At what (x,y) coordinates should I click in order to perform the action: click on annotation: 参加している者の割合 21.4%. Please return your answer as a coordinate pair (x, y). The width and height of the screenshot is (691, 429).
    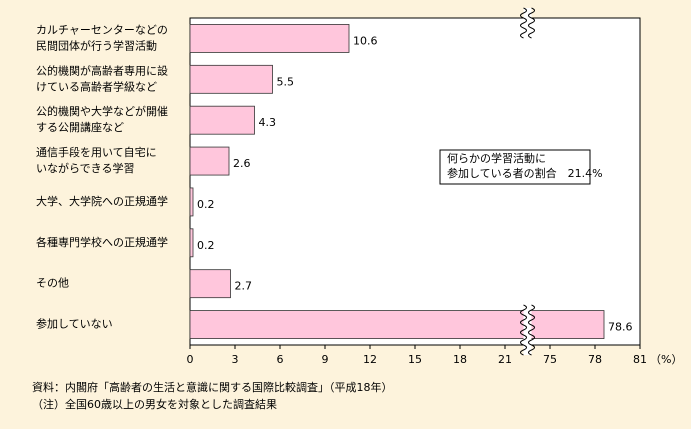
    Looking at the image, I should click on (525, 173).